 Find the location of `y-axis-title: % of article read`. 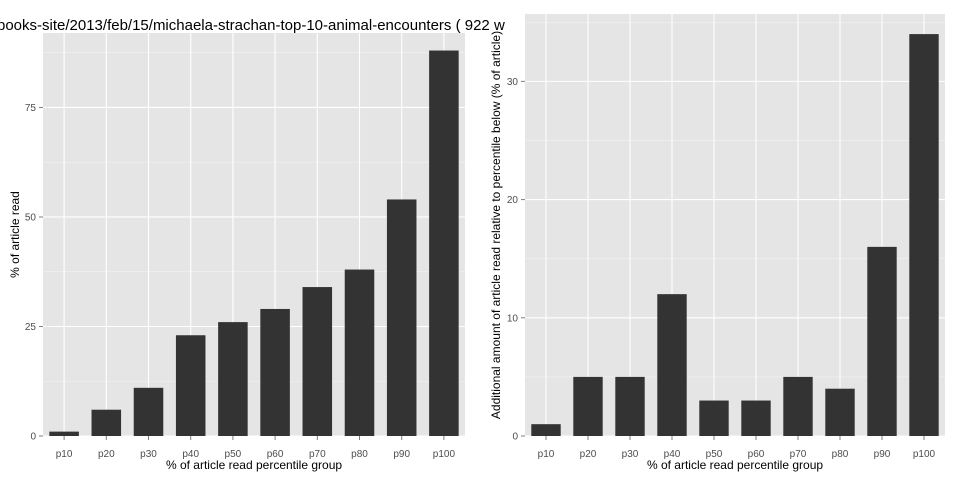

y-axis-title: % of article read is located at coordinates (15, 234).